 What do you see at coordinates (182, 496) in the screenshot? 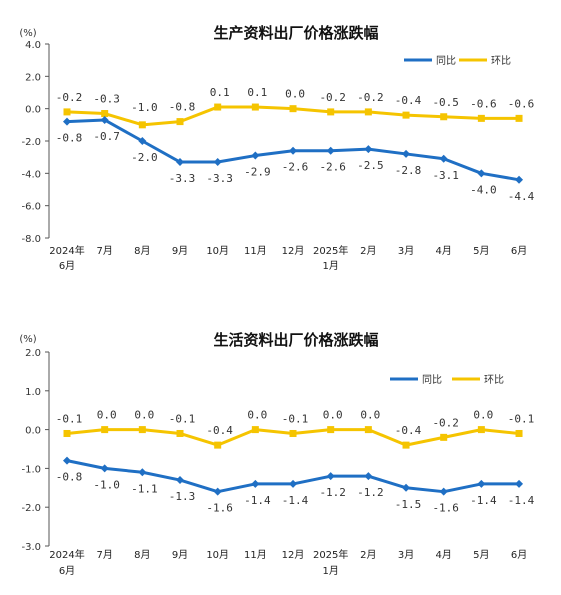
I see `data-label-yoy: -1.3` at bounding box center [182, 496].